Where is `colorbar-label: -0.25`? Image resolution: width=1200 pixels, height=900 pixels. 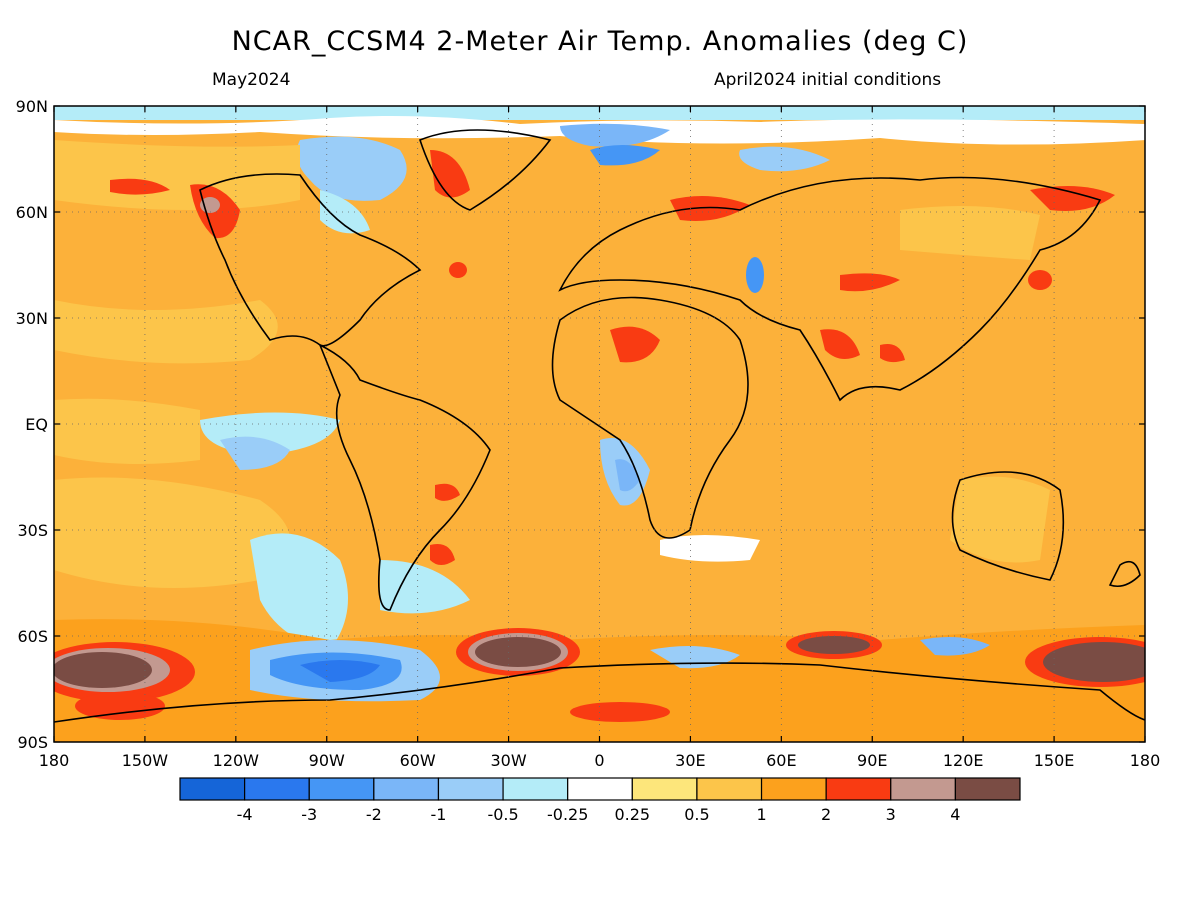
colorbar-label: -0.25 is located at coordinates (567, 814).